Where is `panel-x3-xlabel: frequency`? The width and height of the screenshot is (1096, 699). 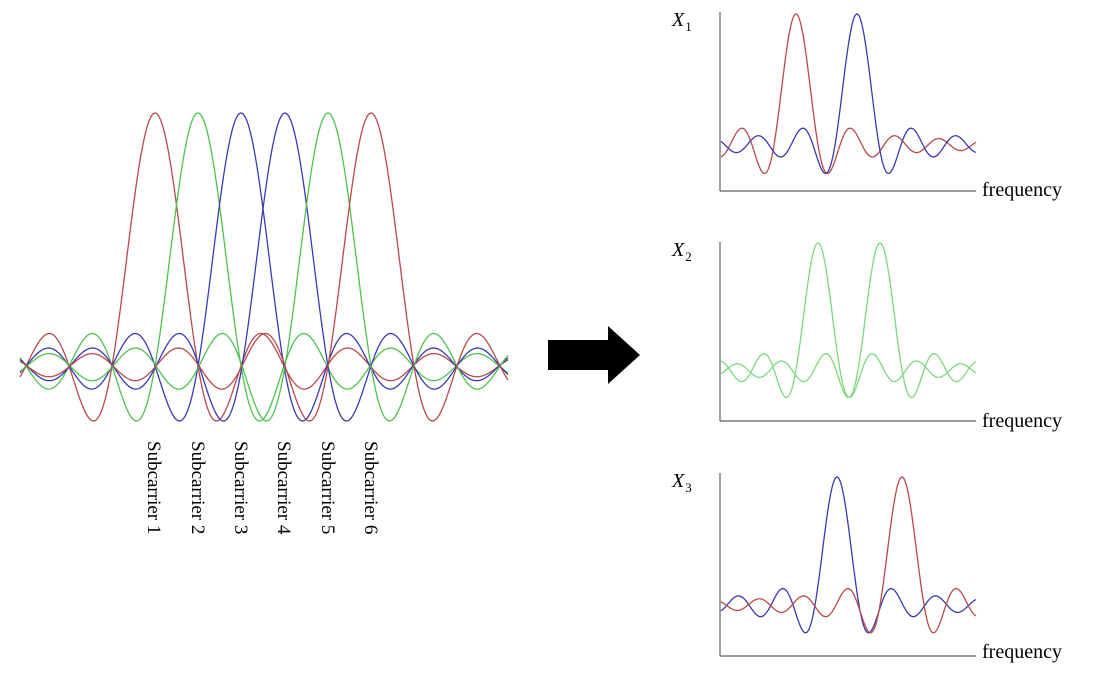 panel-x3-xlabel: frequency is located at coordinates (1022, 652).